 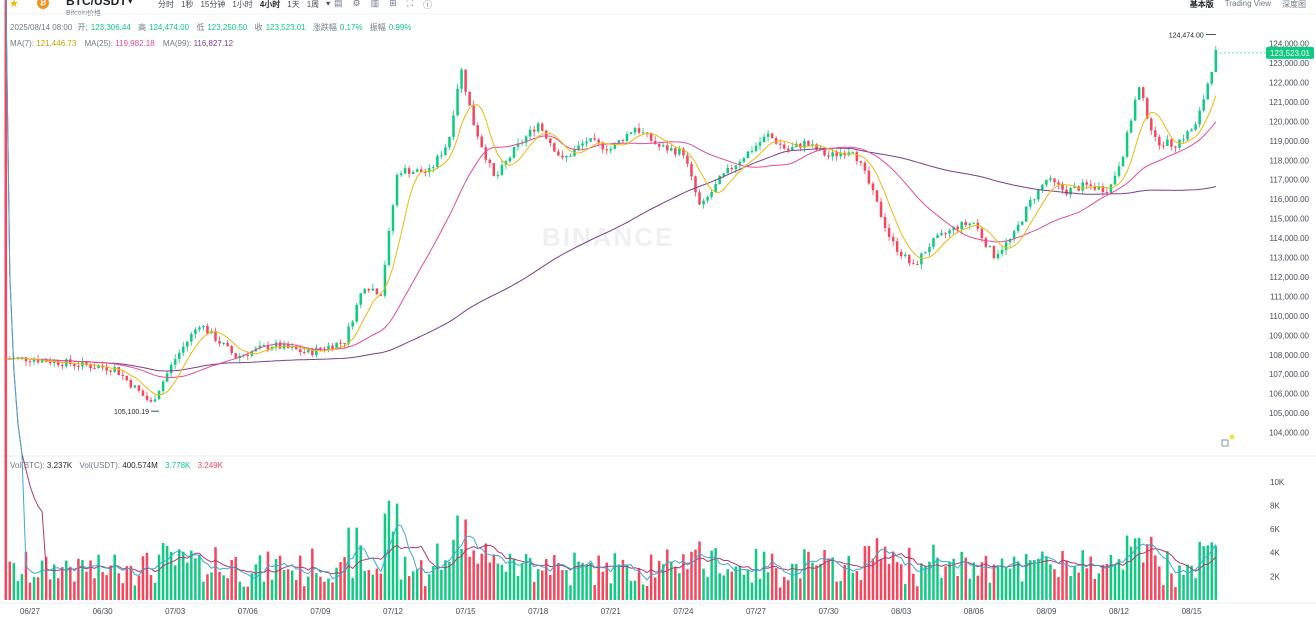 What do you see at coordinates (356, 4) in the screenshot?
I see `settings-icon: ⚙` at bounding box center [356, 4].